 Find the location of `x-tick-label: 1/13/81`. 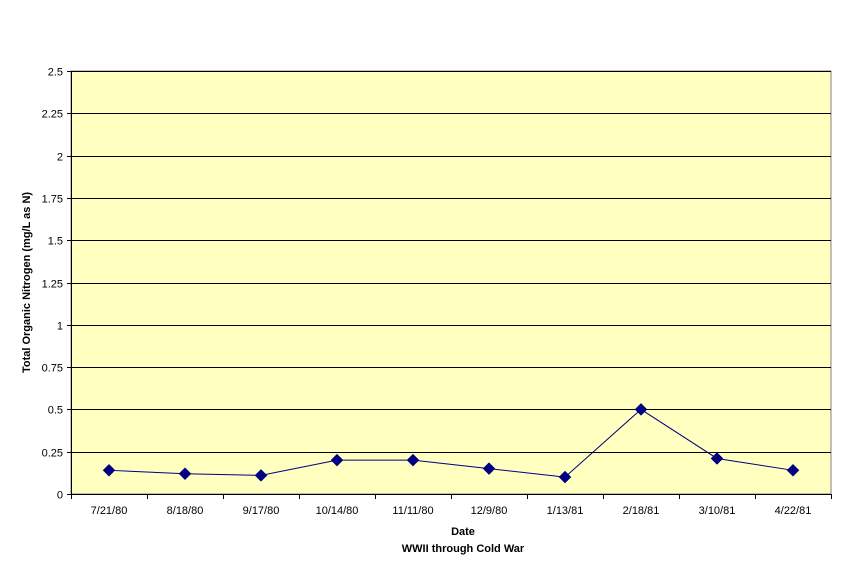

x-tick-label: 1/13/81 is located at coordinates (565, 511).